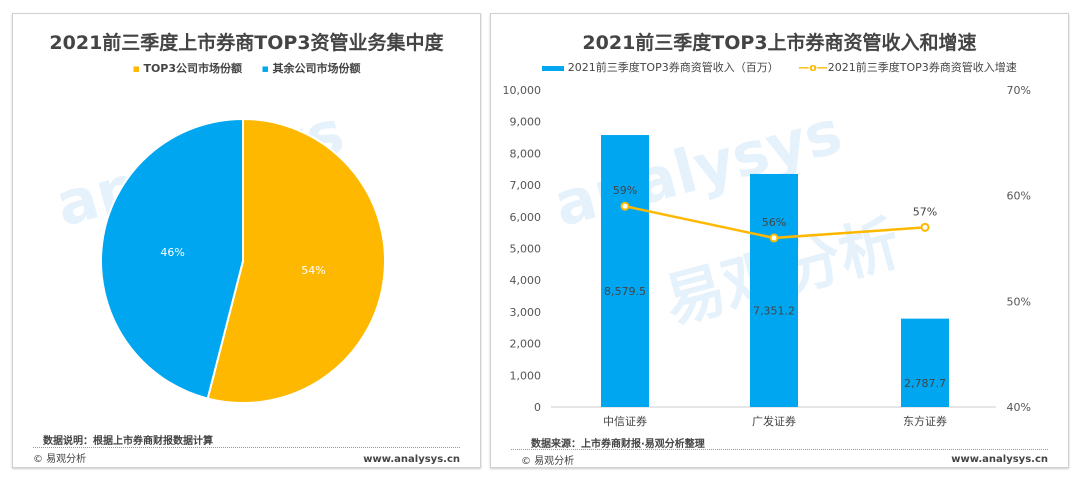  I want to click on y-left-tick: 3,000, so click(526, 312).